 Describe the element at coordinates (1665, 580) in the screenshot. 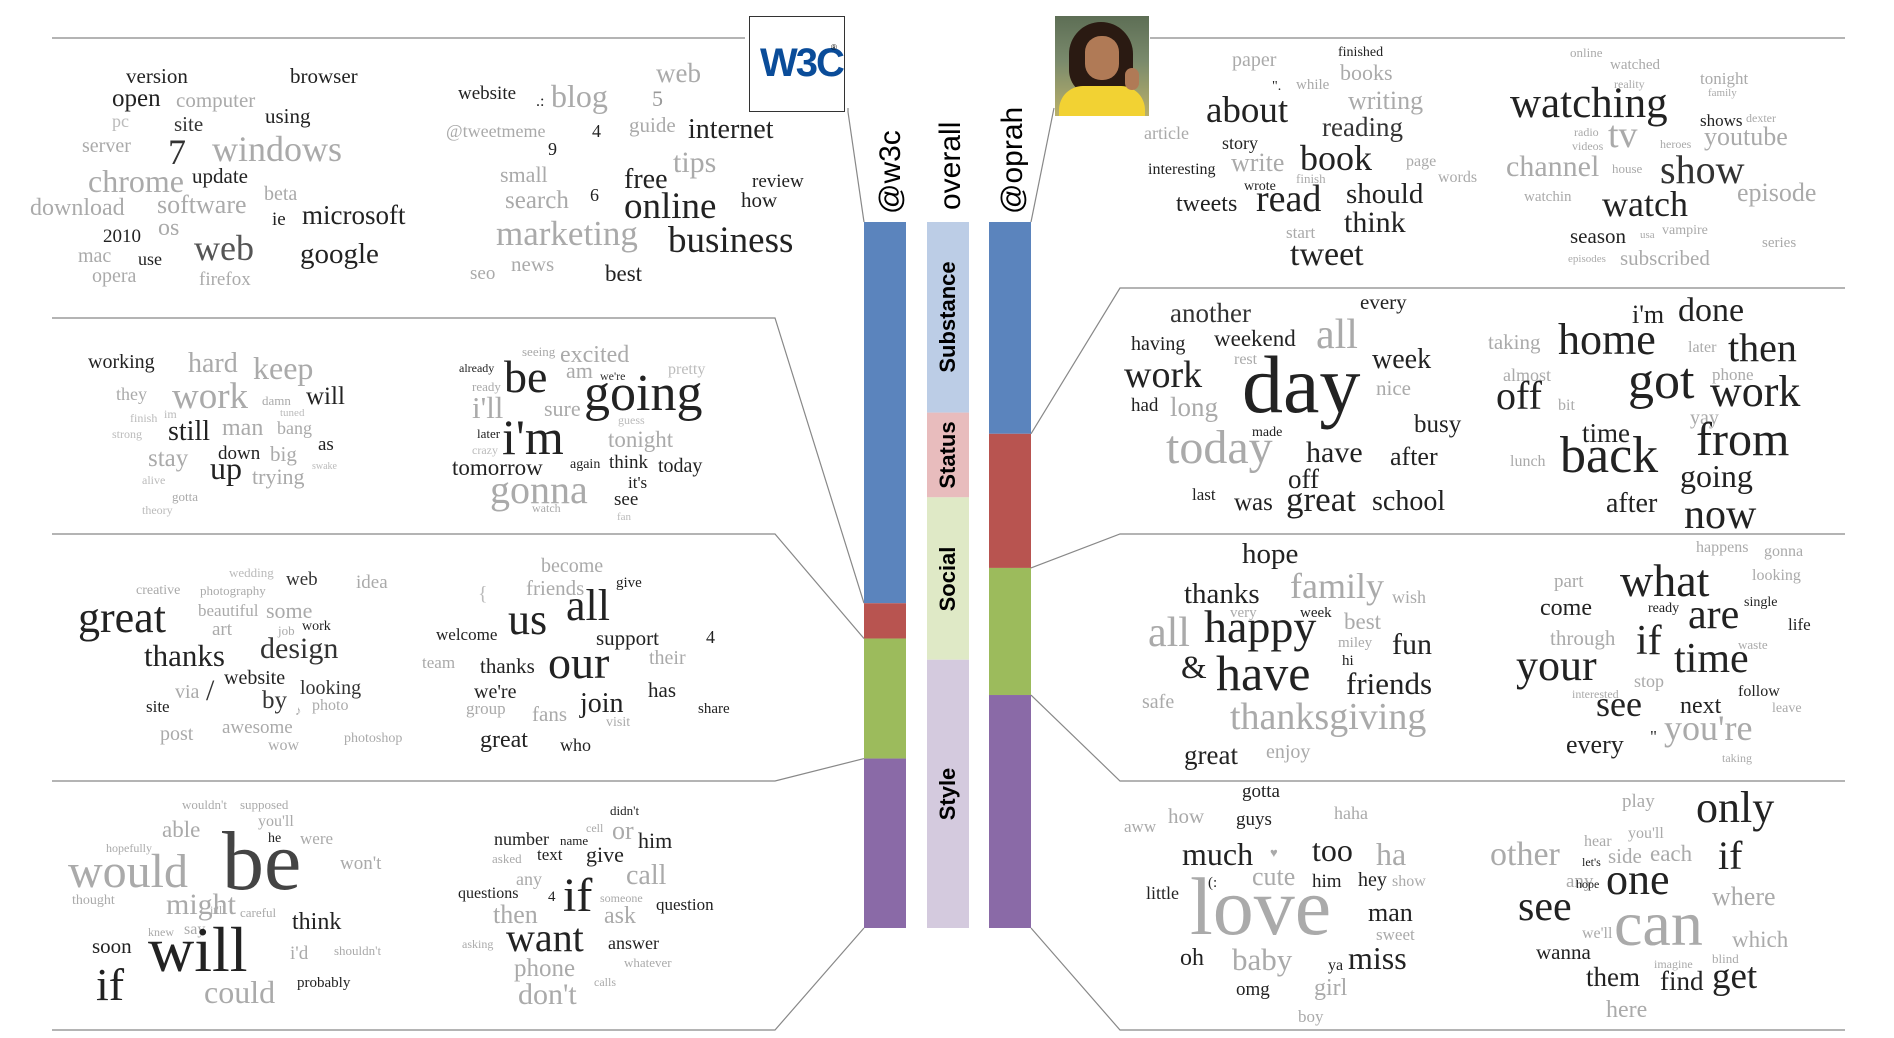

I see `cloud-word: what` at that location.